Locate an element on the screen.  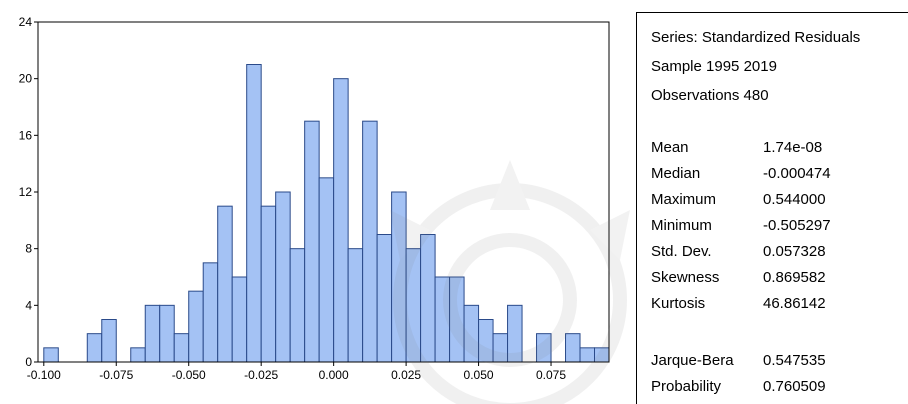
x-tick-label: 0.075 is located at coordinates (551, 375).